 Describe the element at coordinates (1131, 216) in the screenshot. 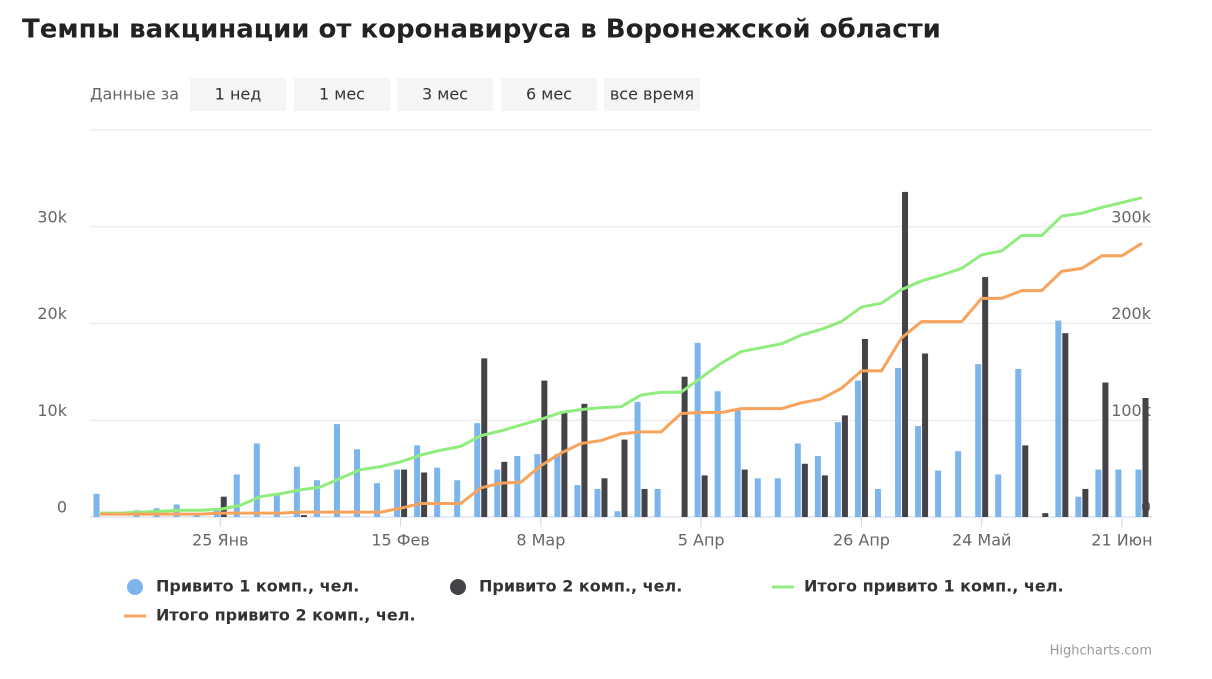

I see `y2-tick-label: 300k` at that location.